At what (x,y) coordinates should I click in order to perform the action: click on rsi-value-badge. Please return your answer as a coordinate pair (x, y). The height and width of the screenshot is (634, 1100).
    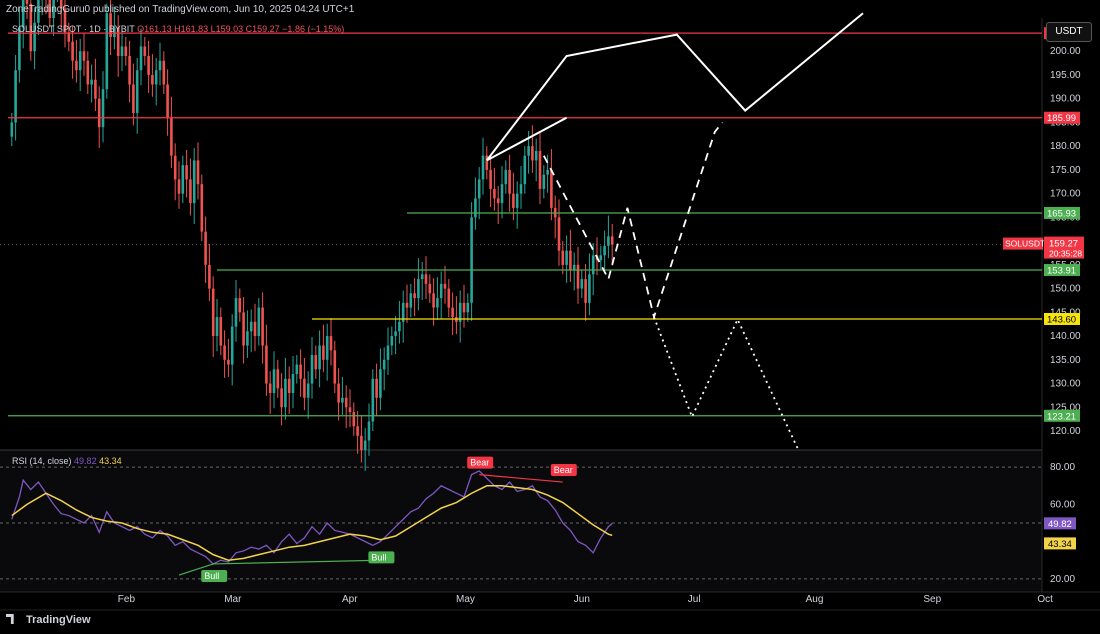
    Looking at the image, I should click on (1060, 523).